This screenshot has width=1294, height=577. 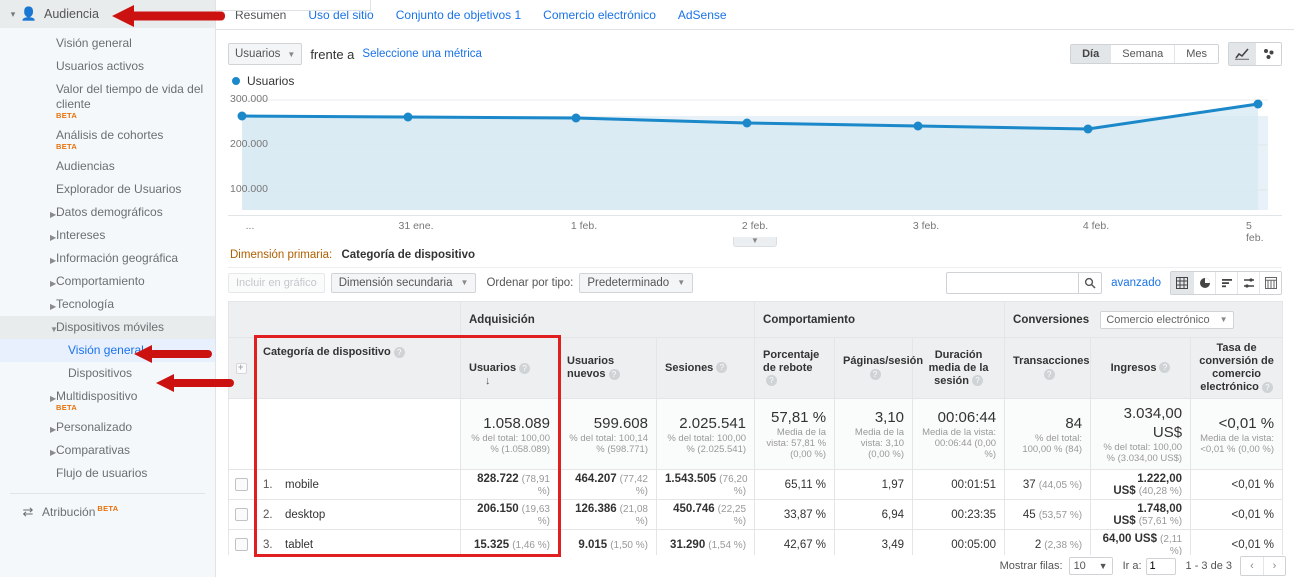 I want to click on cell-pct: (76,20 %), so click(x=733, y=485).